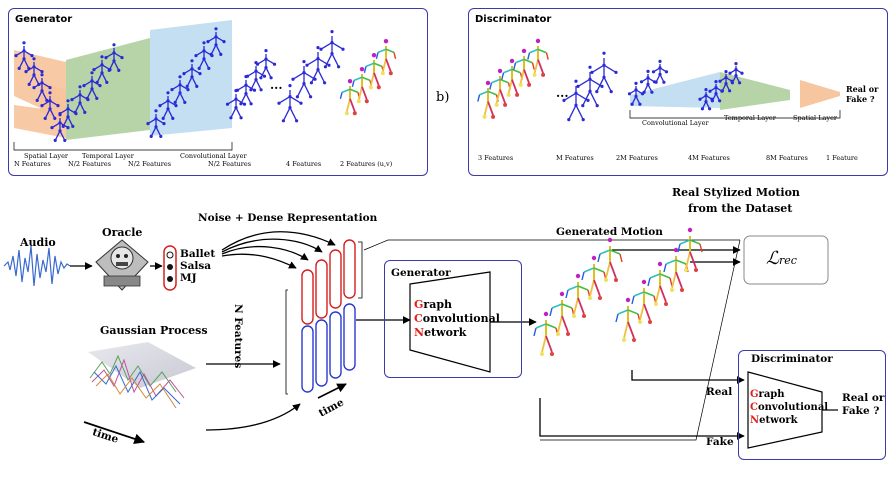 The image size is (893, 480). Describe the element at coordinates (37, 266) in the screenshot. I see `audio-waveform` at that location.